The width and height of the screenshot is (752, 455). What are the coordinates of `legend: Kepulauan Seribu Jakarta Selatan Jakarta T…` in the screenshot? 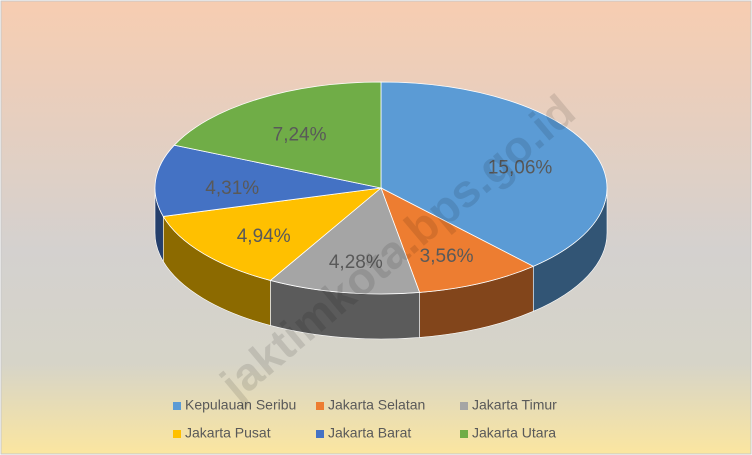 It's located at (365, 419).